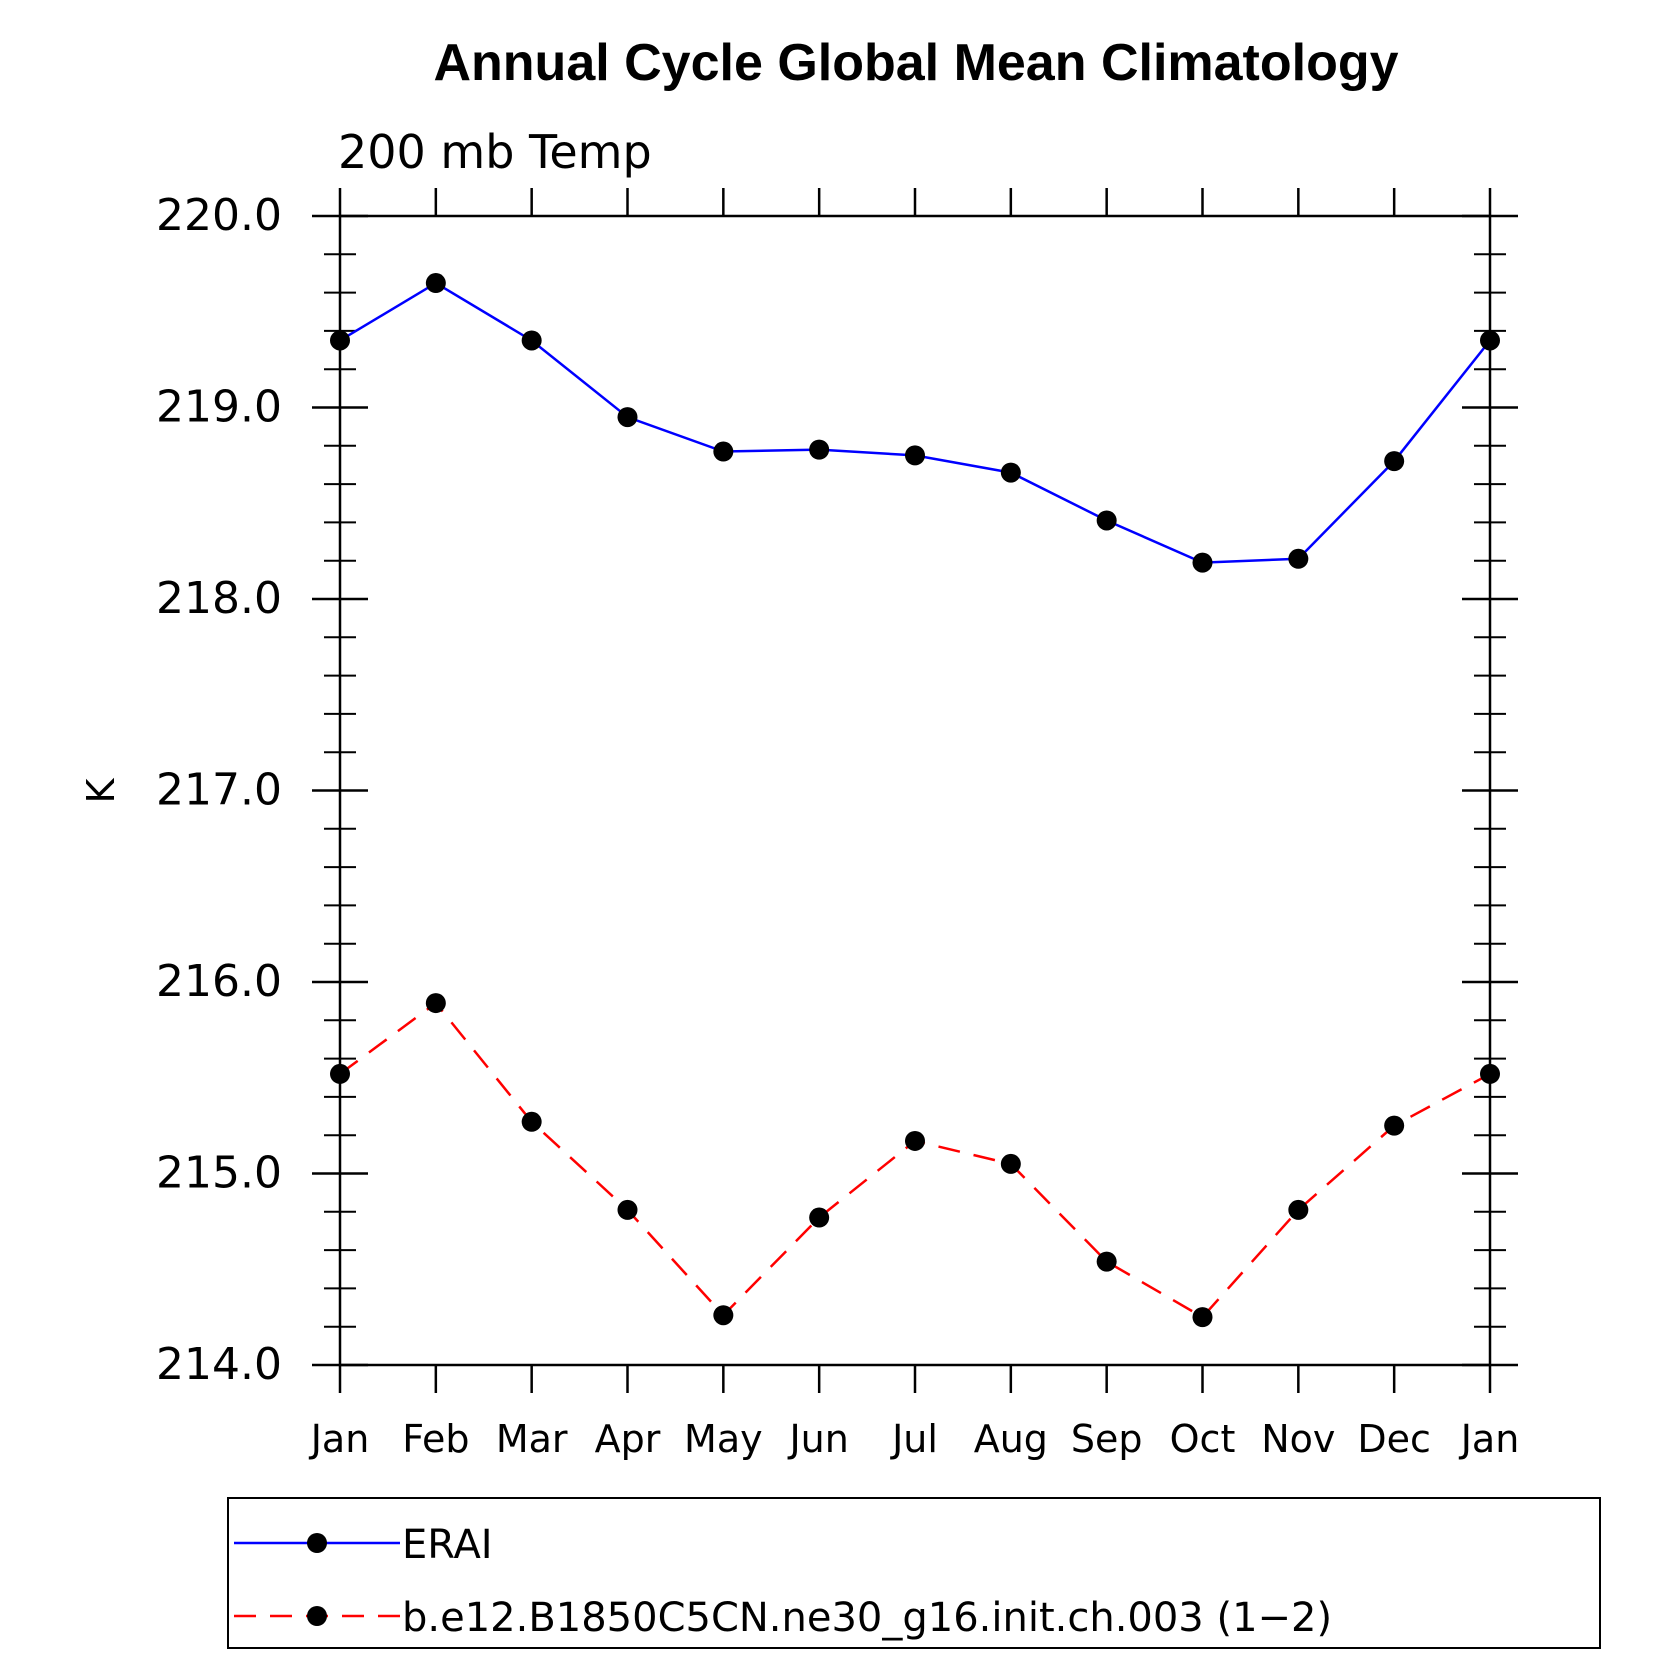 Image resolution: width=1674 pixels, height=1674 pixels. What do you see at coordinates (532, 1439) in the screenshot?
I see `x-tick-label: Mar` at bounding box center [532, 1439].